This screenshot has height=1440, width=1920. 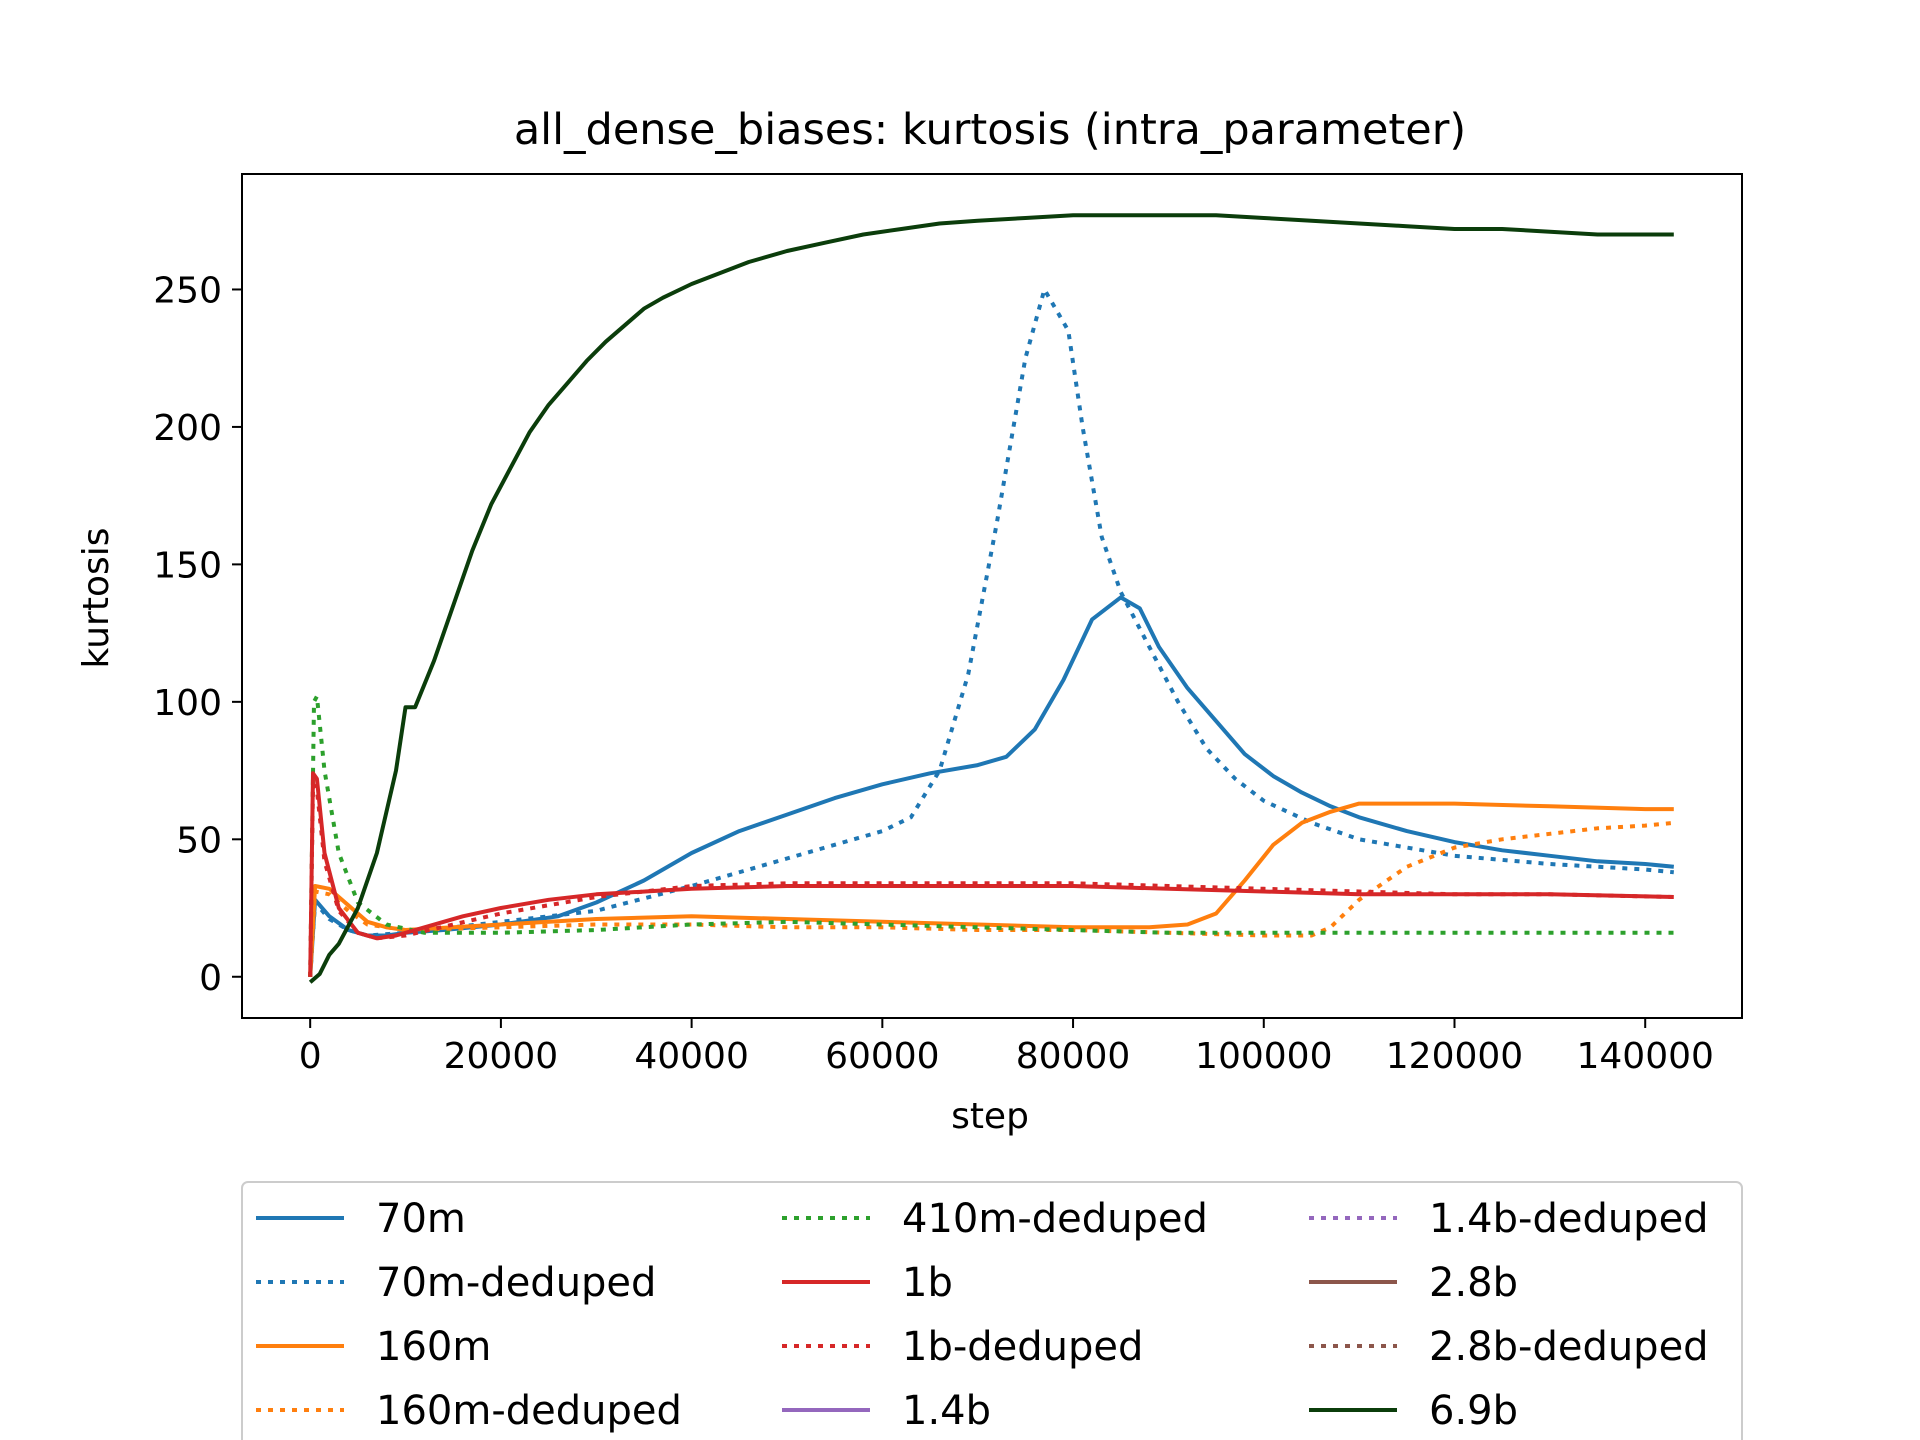 I want to click on x-tick-label: 60000, so click(x=882, y=1056).